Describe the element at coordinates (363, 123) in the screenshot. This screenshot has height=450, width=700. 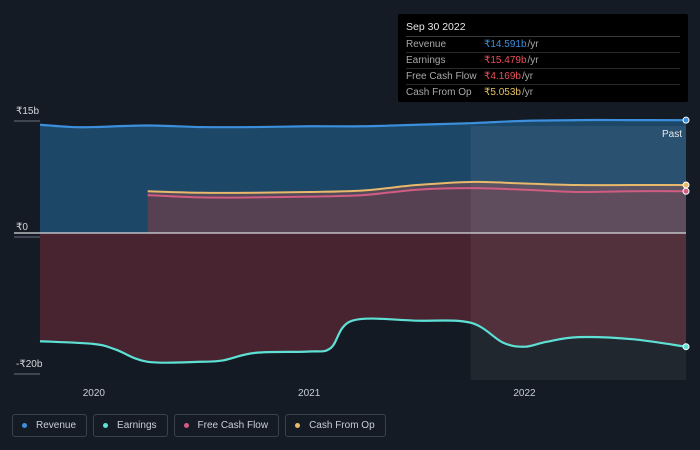
I see `revenue-line` at that location.